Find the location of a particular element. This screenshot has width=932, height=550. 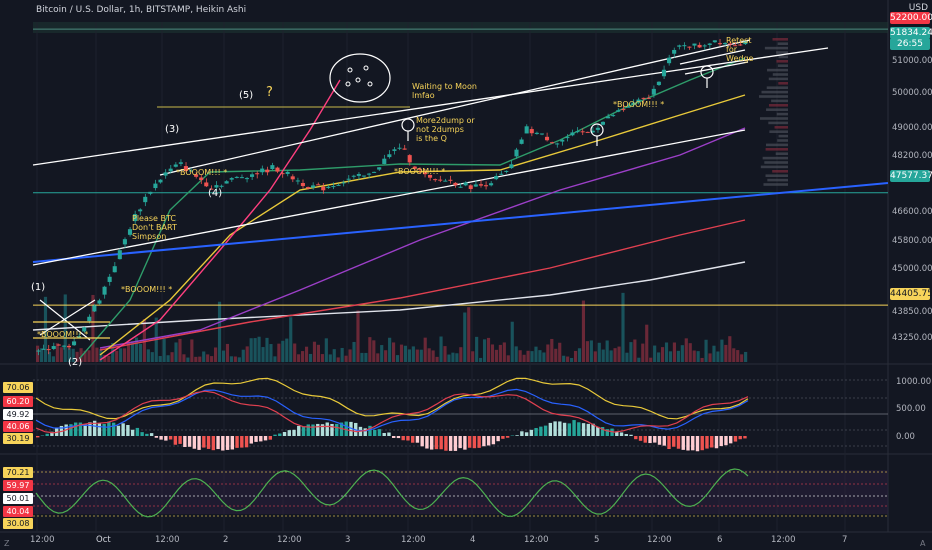

annotation-retest: Retest for Wedge is located at coordinates (740, 49).